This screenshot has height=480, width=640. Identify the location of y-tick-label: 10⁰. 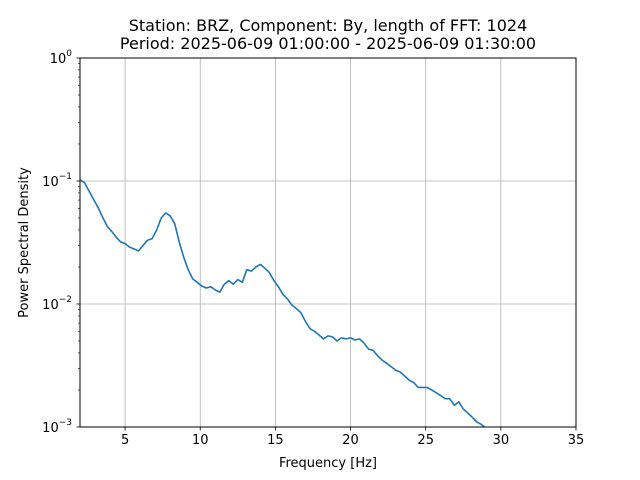
(61, 58).